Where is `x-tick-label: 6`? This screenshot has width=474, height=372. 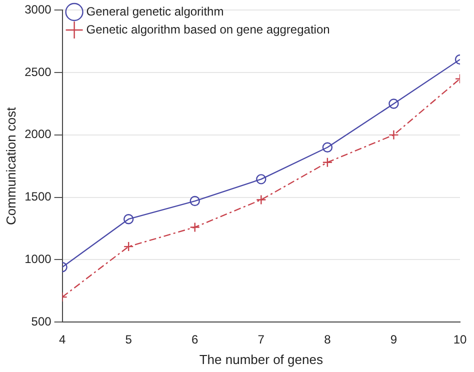
x-tick-label: 6 is located at coordinates (195, 339).